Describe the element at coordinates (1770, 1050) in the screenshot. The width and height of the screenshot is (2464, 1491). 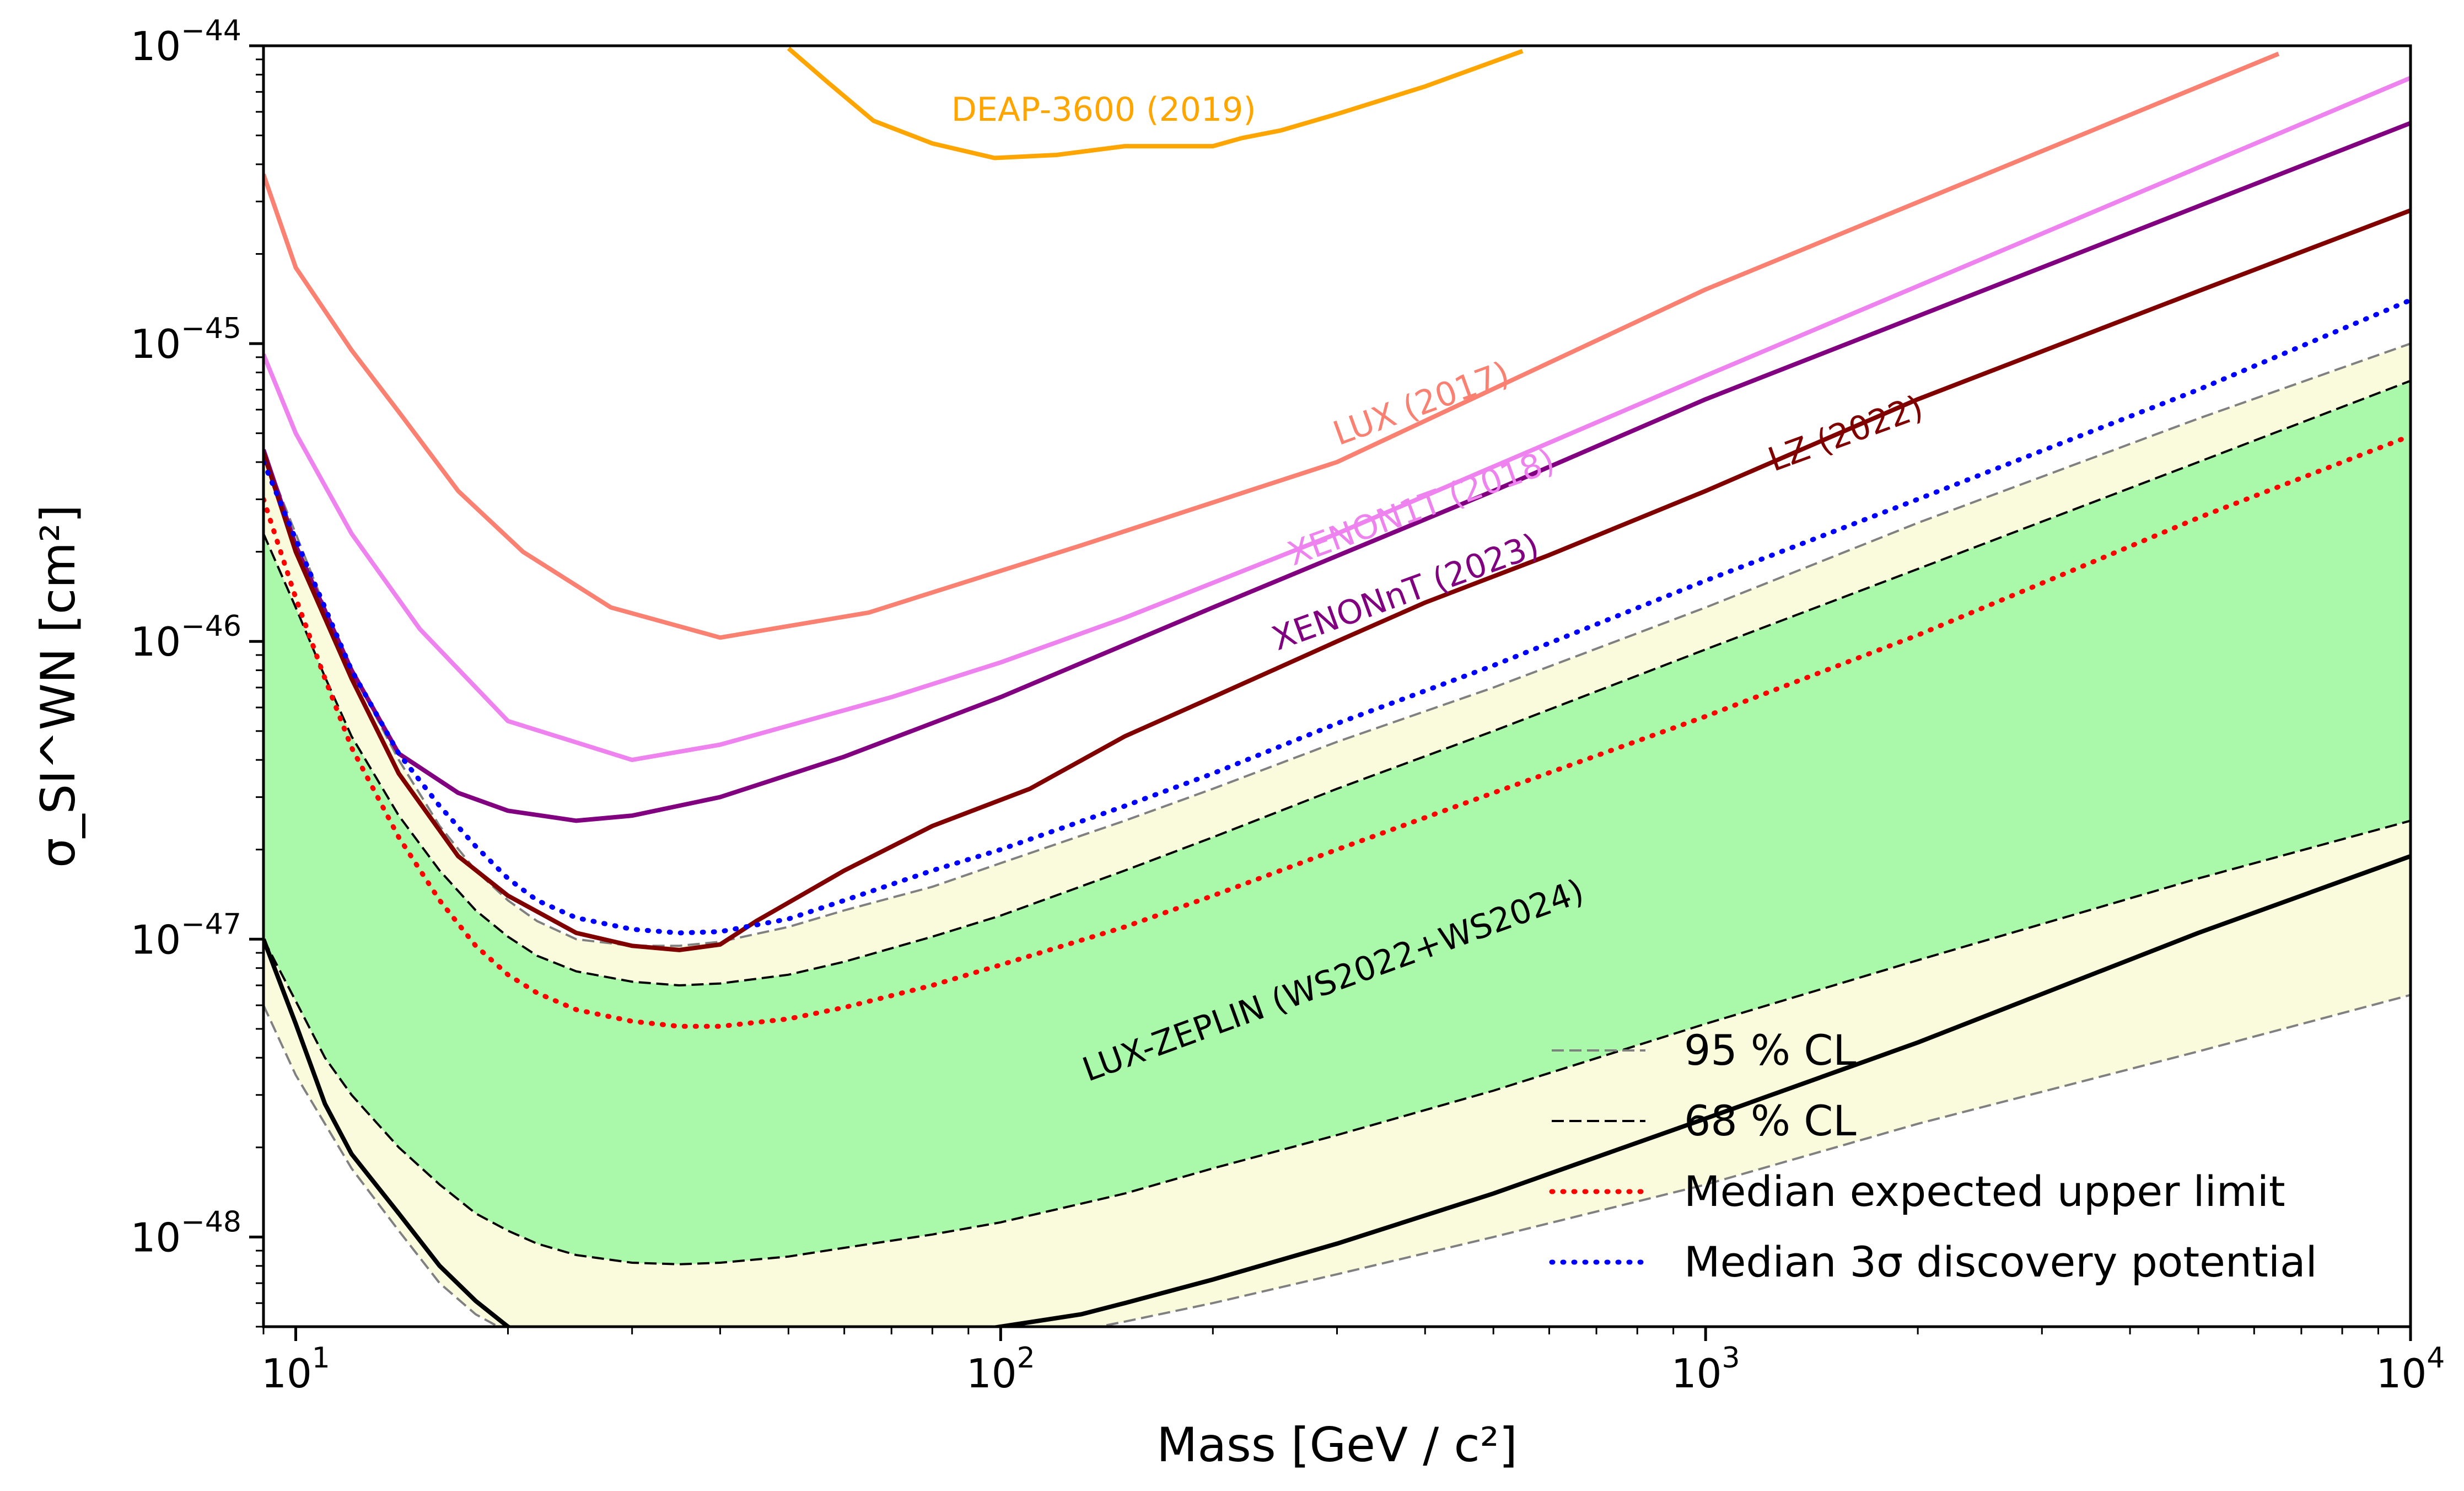
I see `legend-label: 95 % CL` at that location.